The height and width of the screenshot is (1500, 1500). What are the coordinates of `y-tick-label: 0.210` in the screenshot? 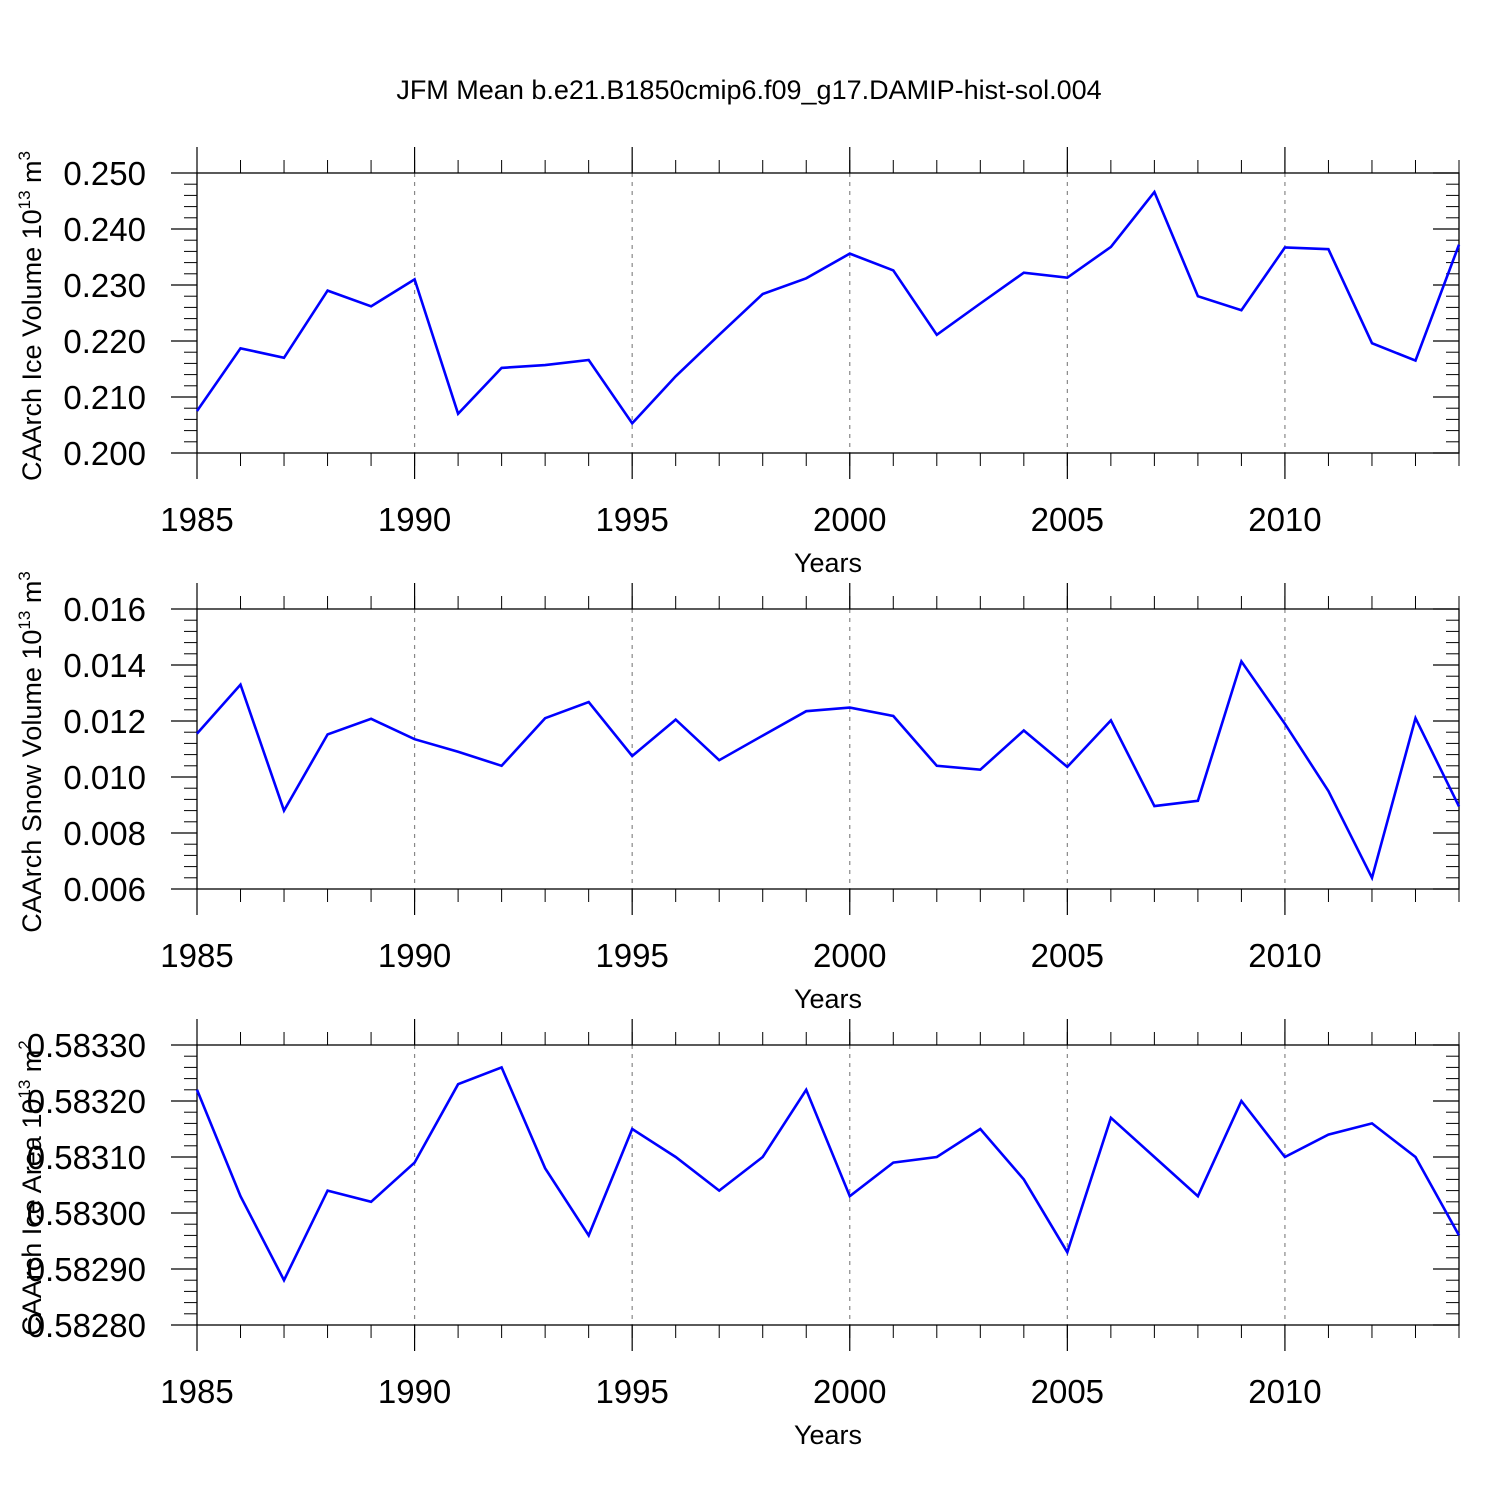 It's located at (104, 397).